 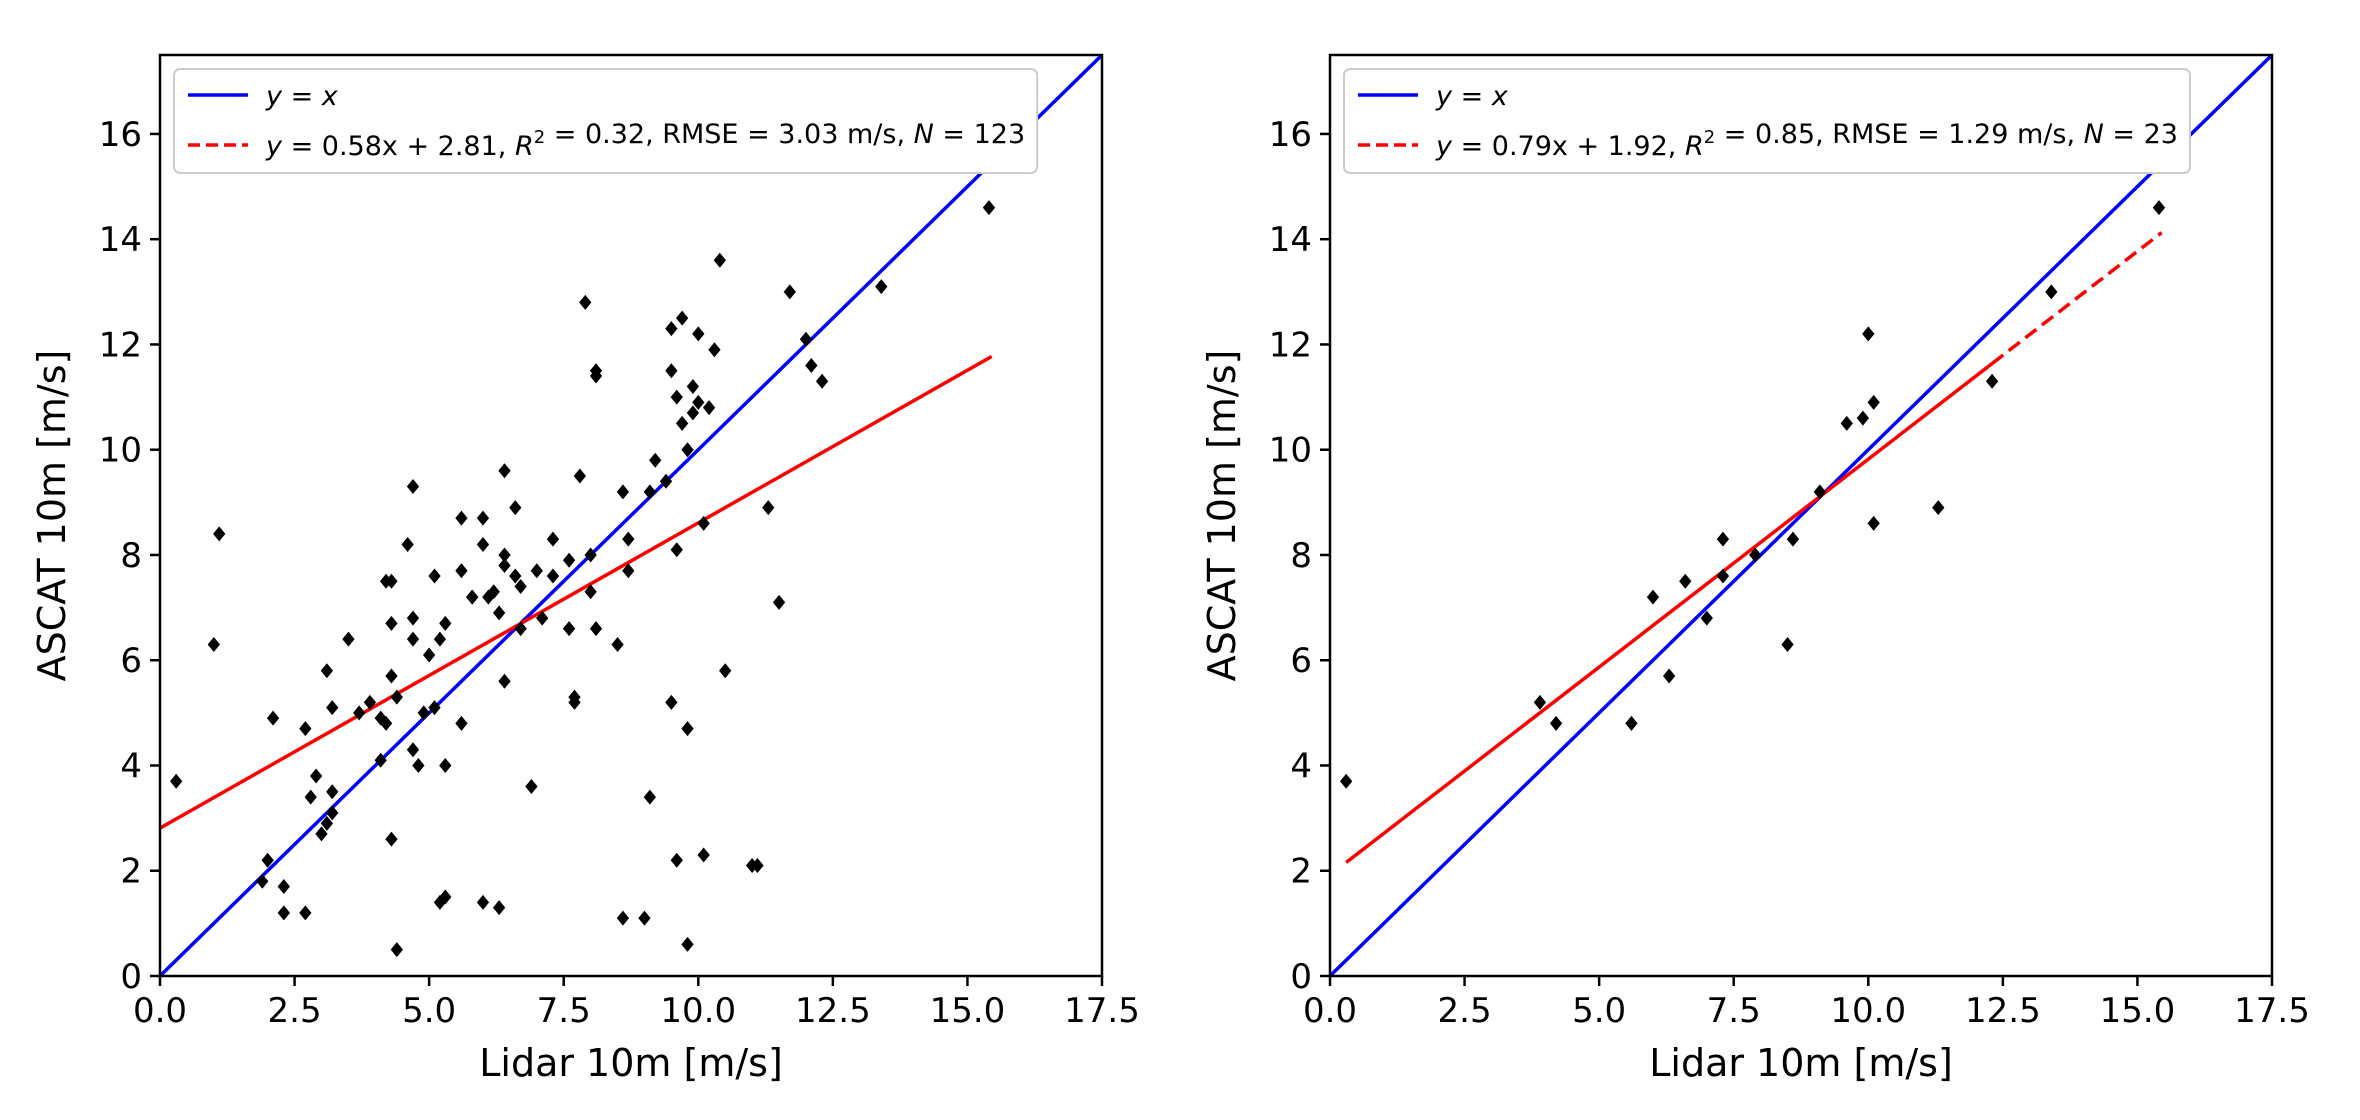 I want to click on fit-line-dashed, so click(x=2077, y=298).